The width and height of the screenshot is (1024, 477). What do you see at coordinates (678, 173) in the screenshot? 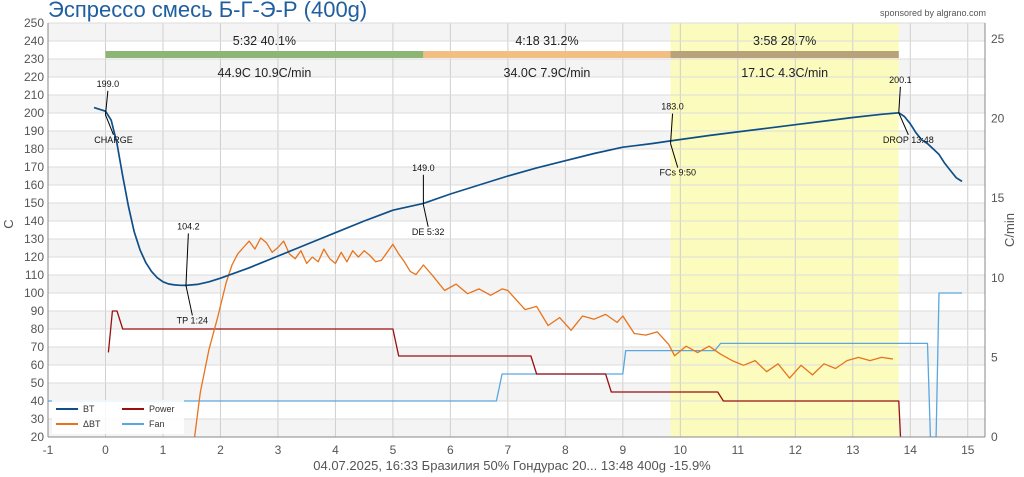
I see `event-label: FCs 9:50` at bounding box center [678, 173].